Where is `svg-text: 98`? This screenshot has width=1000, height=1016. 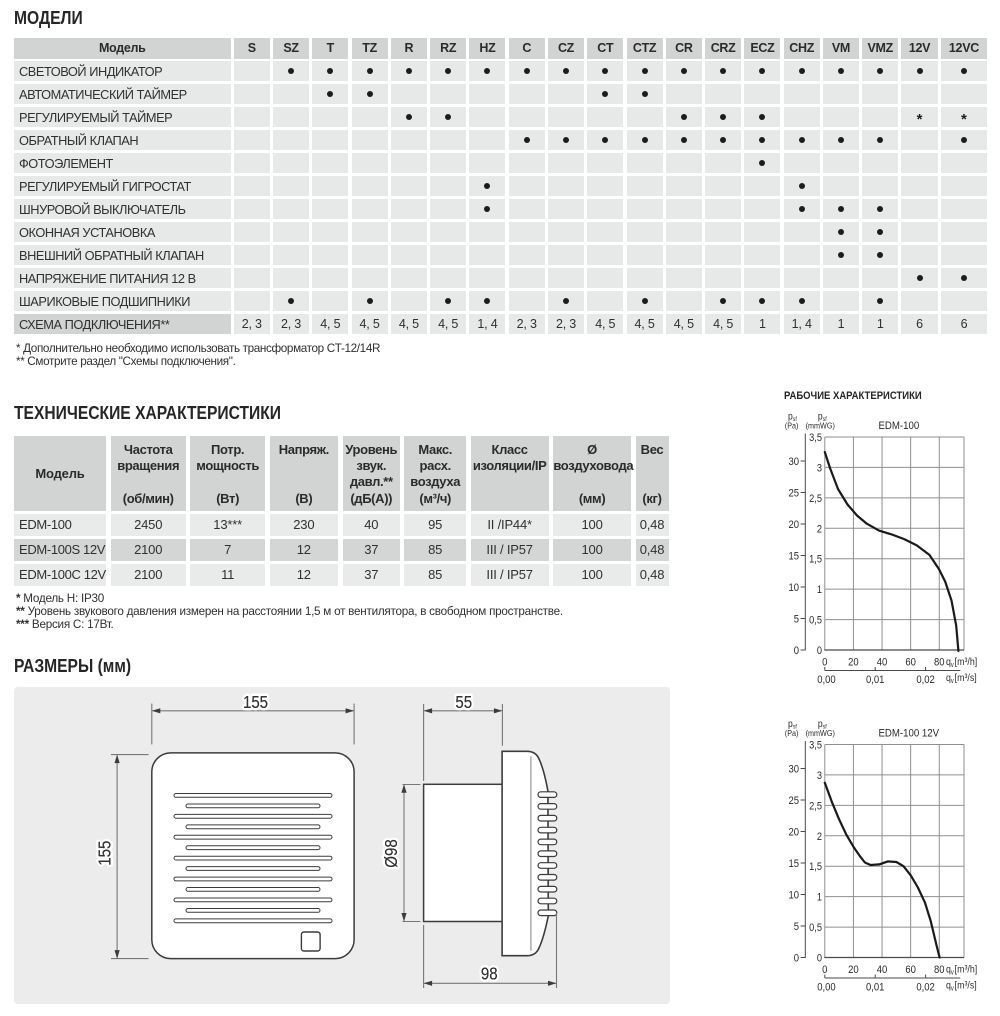
svg-text: 98 is located at coordinates (489, 973).